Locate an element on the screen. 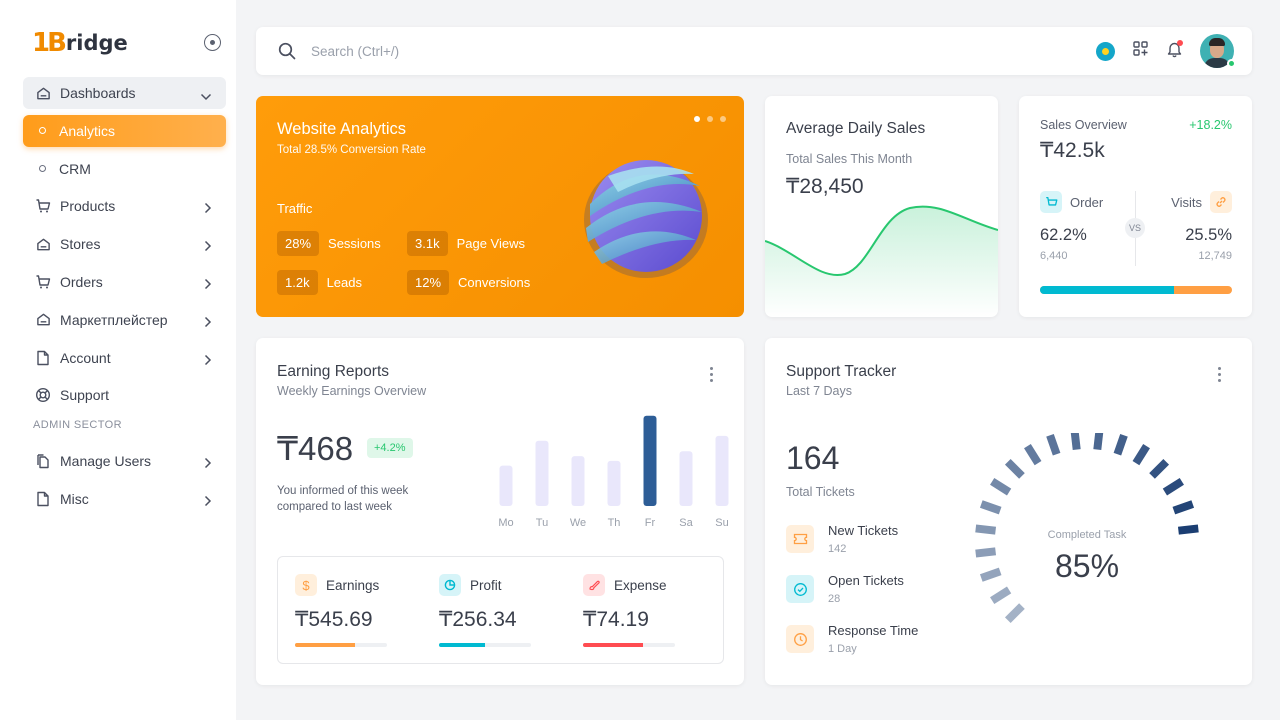  card-subtitle: Total 28.5% Conversion Rate is located at coordinates (351, 150).